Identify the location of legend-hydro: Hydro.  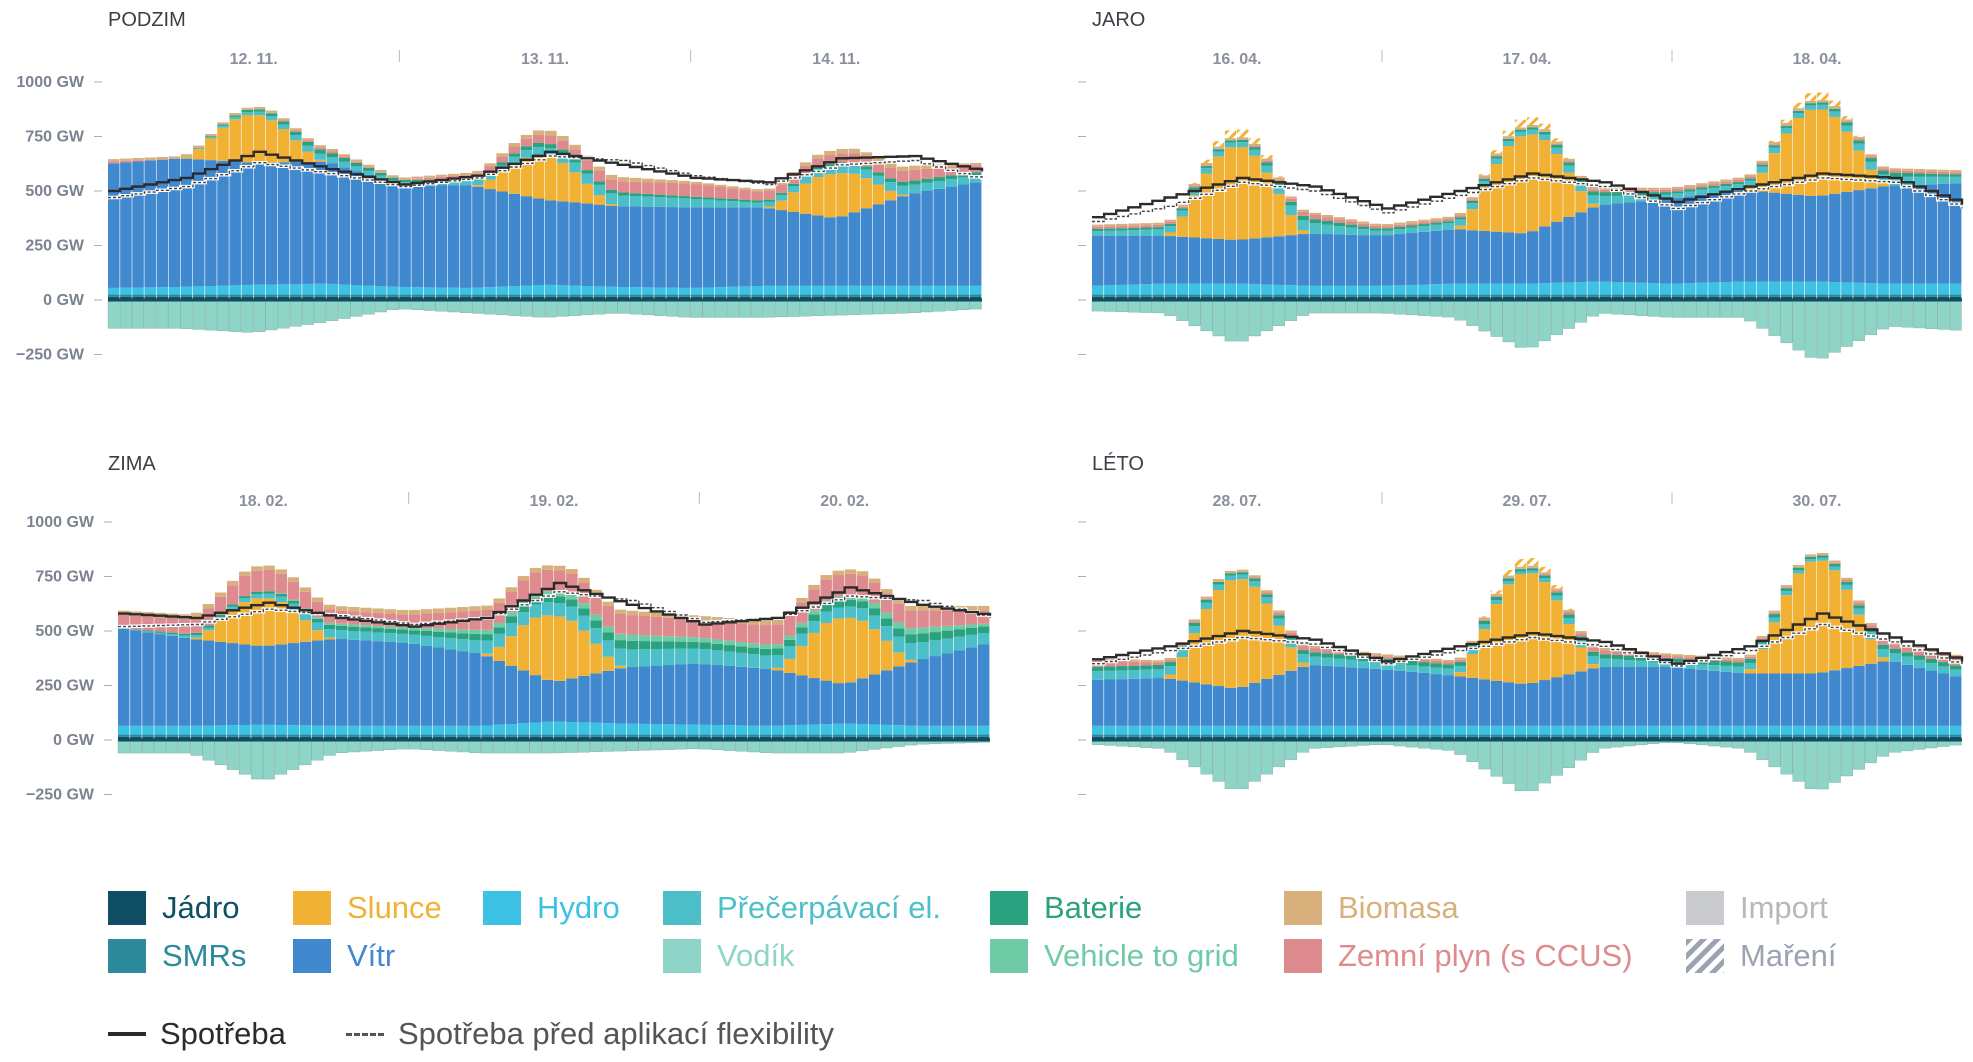
(551, 908).